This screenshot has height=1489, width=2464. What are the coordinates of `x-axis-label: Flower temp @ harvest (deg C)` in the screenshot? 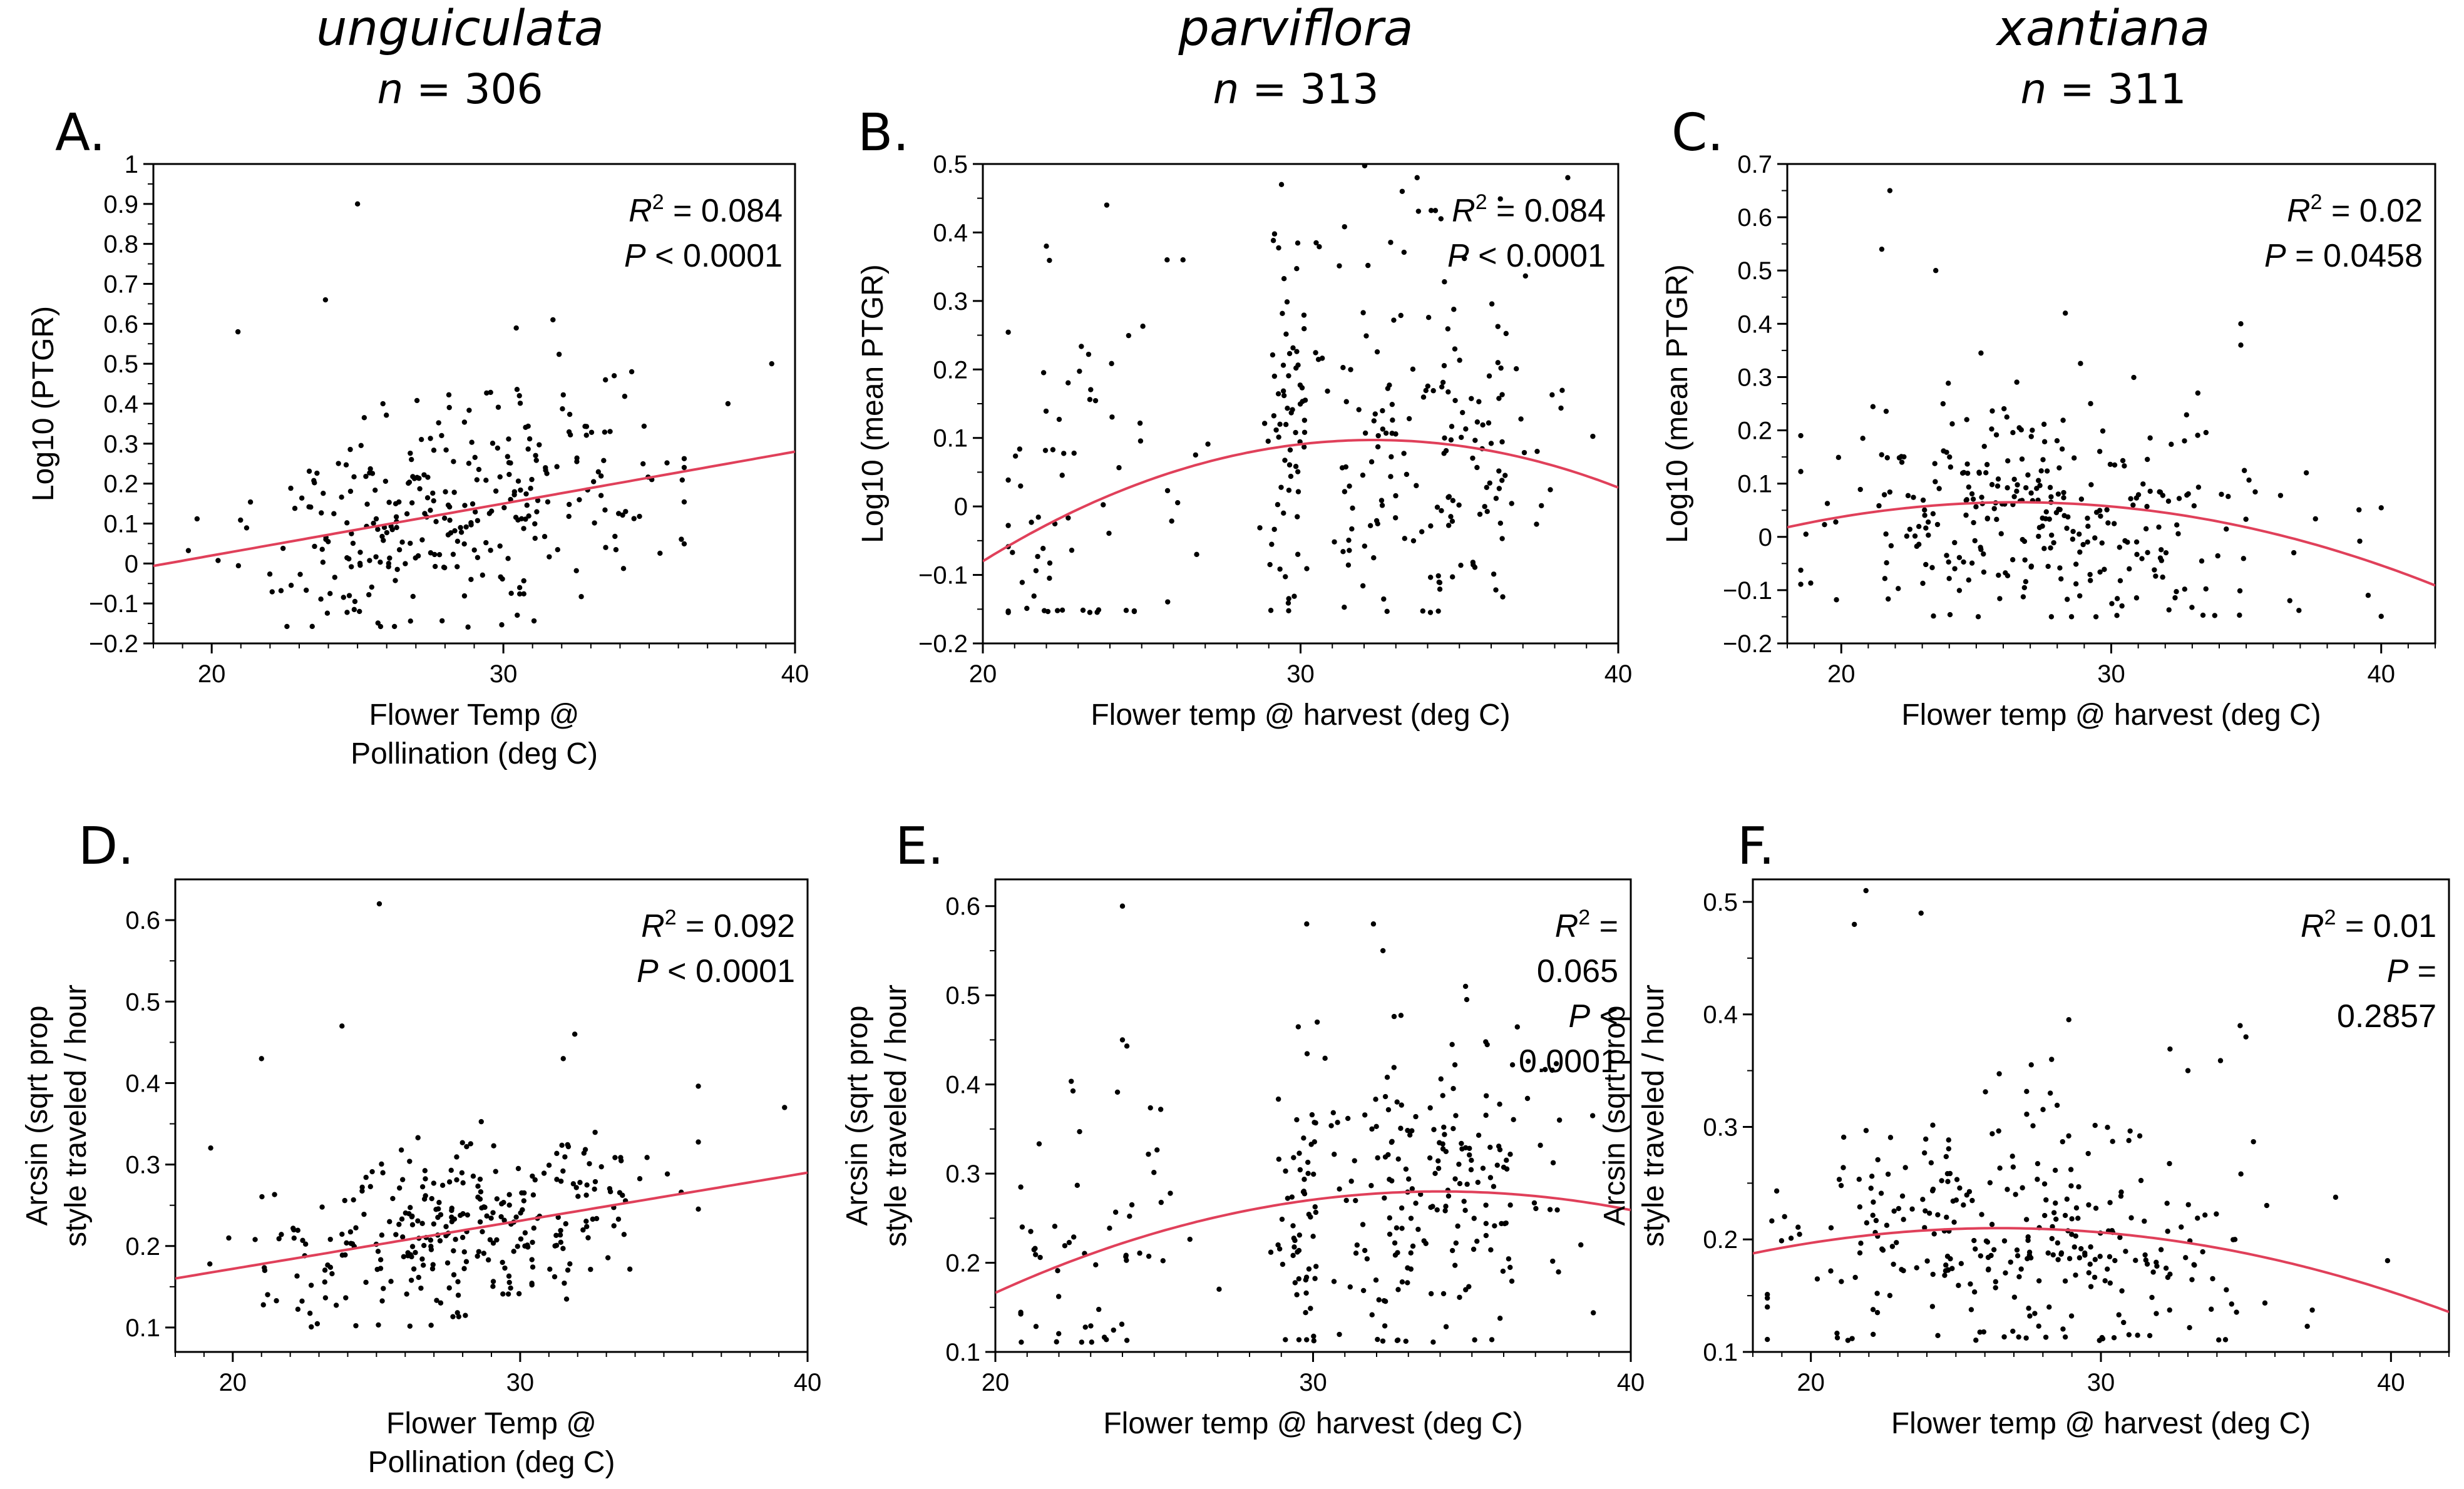 It's located at (1300, 715).